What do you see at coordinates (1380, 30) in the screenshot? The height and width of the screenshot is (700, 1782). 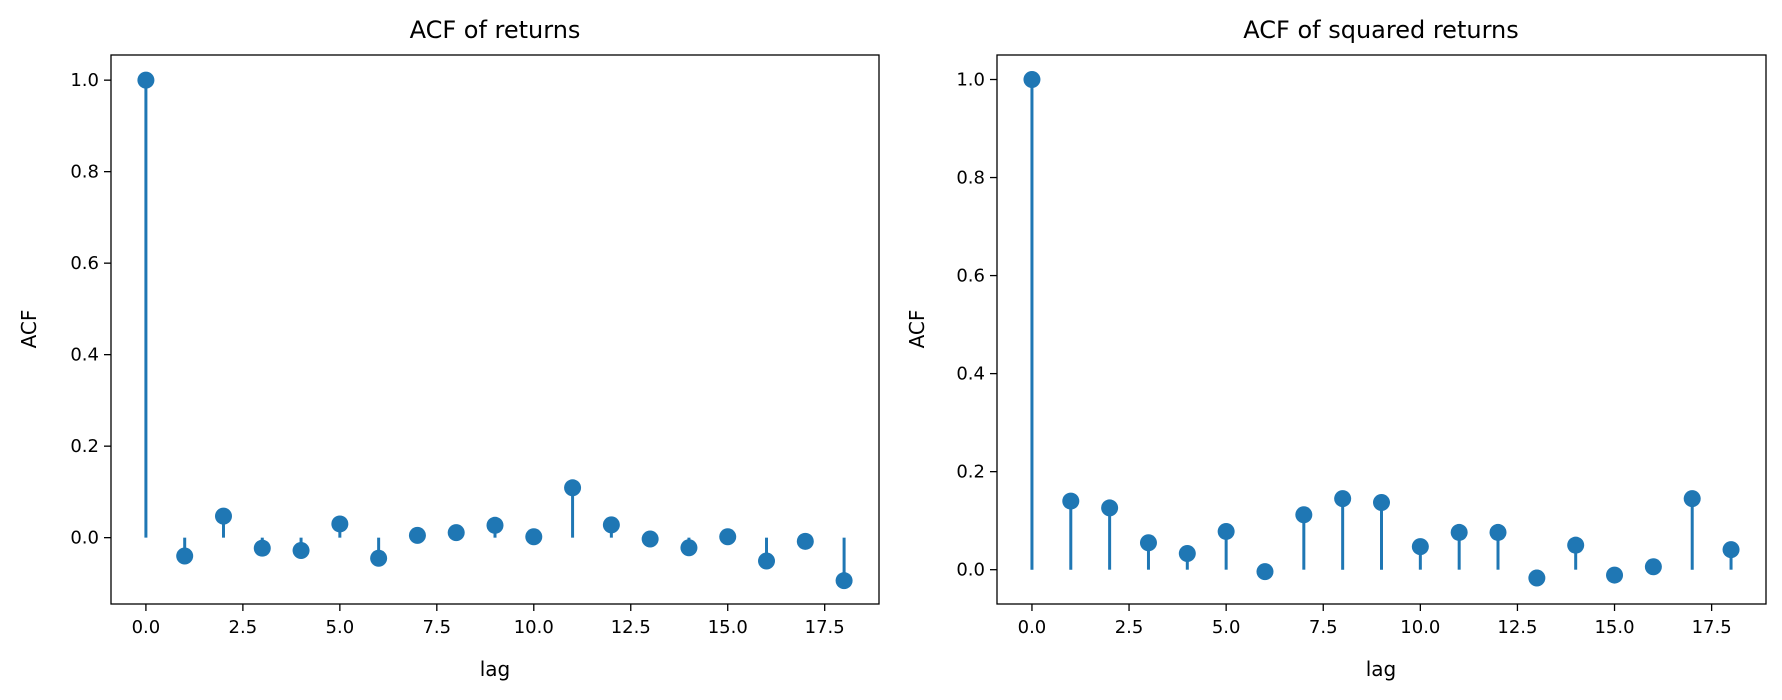 I see `chart-title: ACF of squared returns` at bounding box center [1380, 30].